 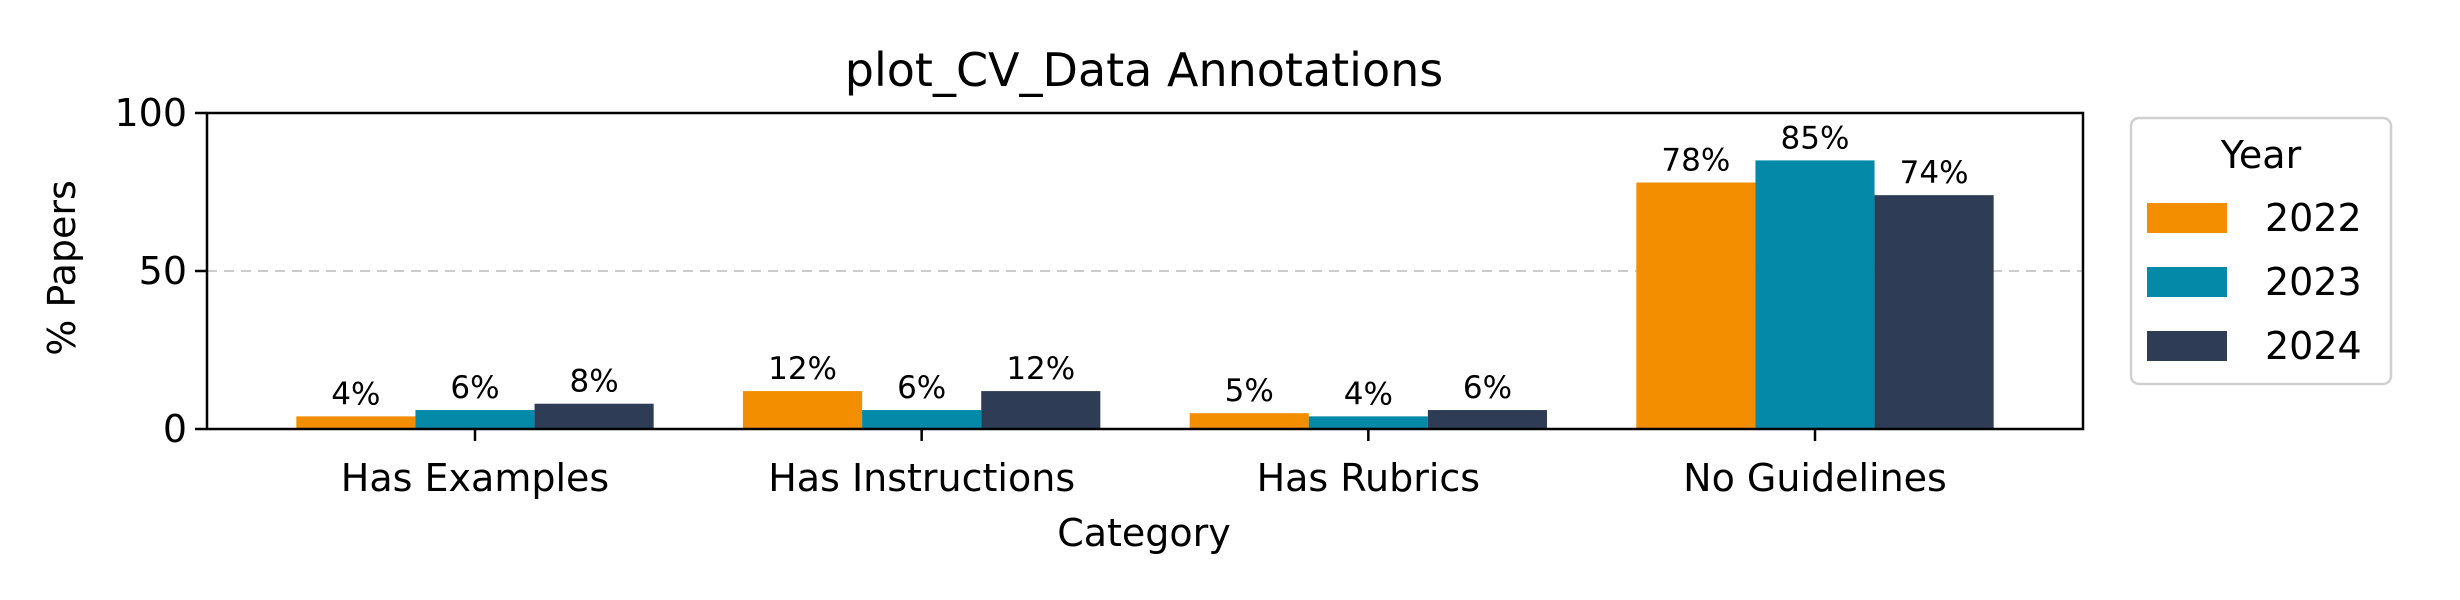 What do you see at coordinates (62, 268) in the screenshot?
I see `y-axis-label: % Papers` at bounding box center [62, 268].